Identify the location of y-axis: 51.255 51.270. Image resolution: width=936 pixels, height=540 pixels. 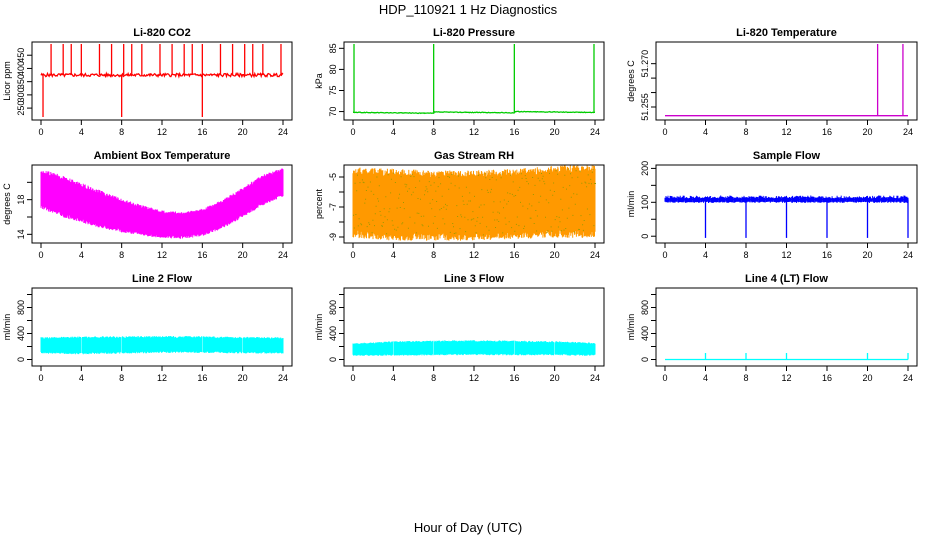
(648, 85).